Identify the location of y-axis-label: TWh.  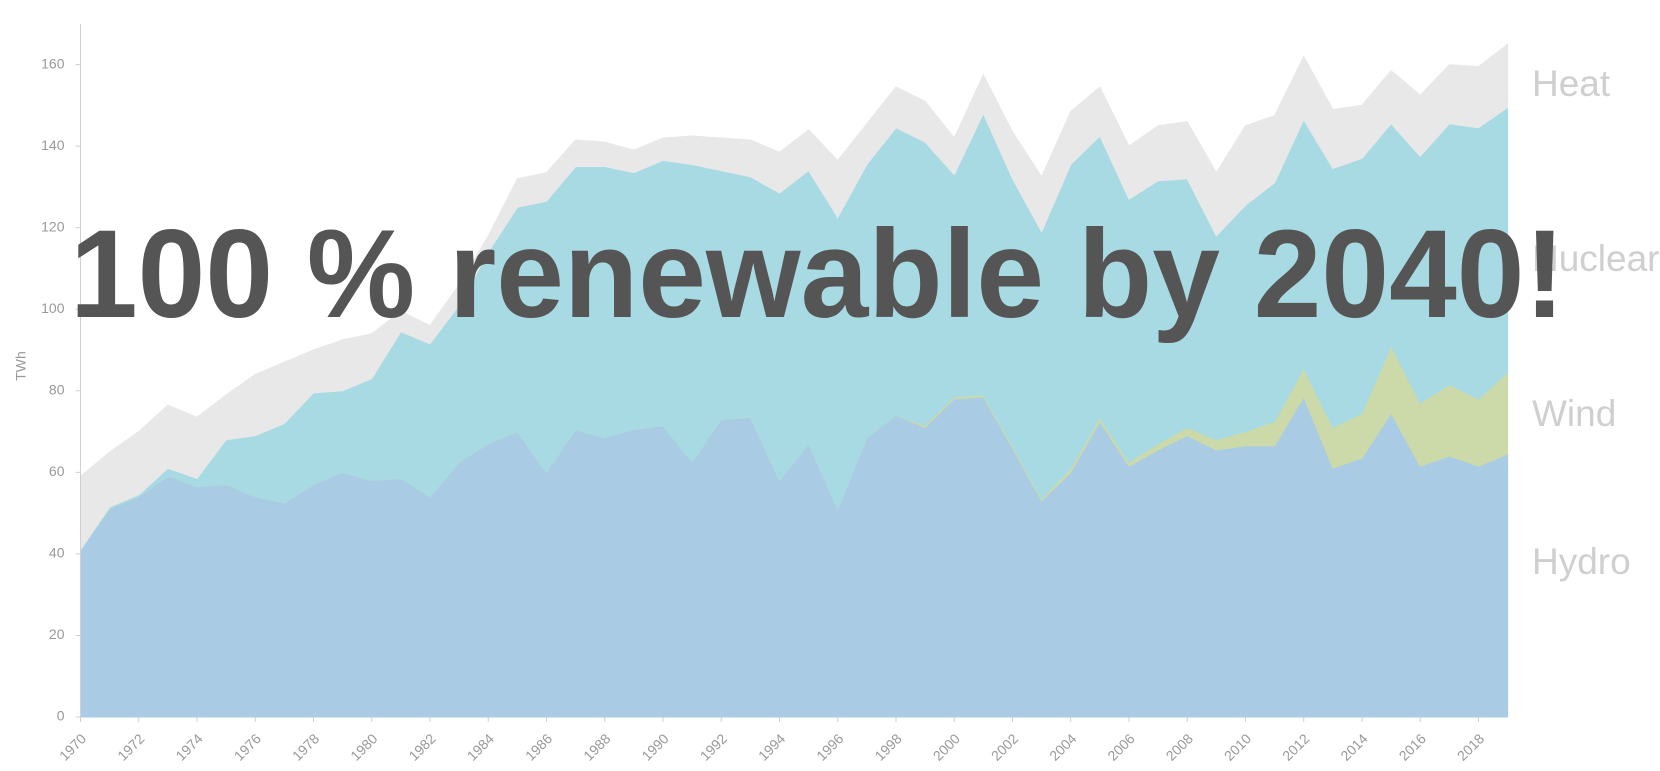
(21, 366).